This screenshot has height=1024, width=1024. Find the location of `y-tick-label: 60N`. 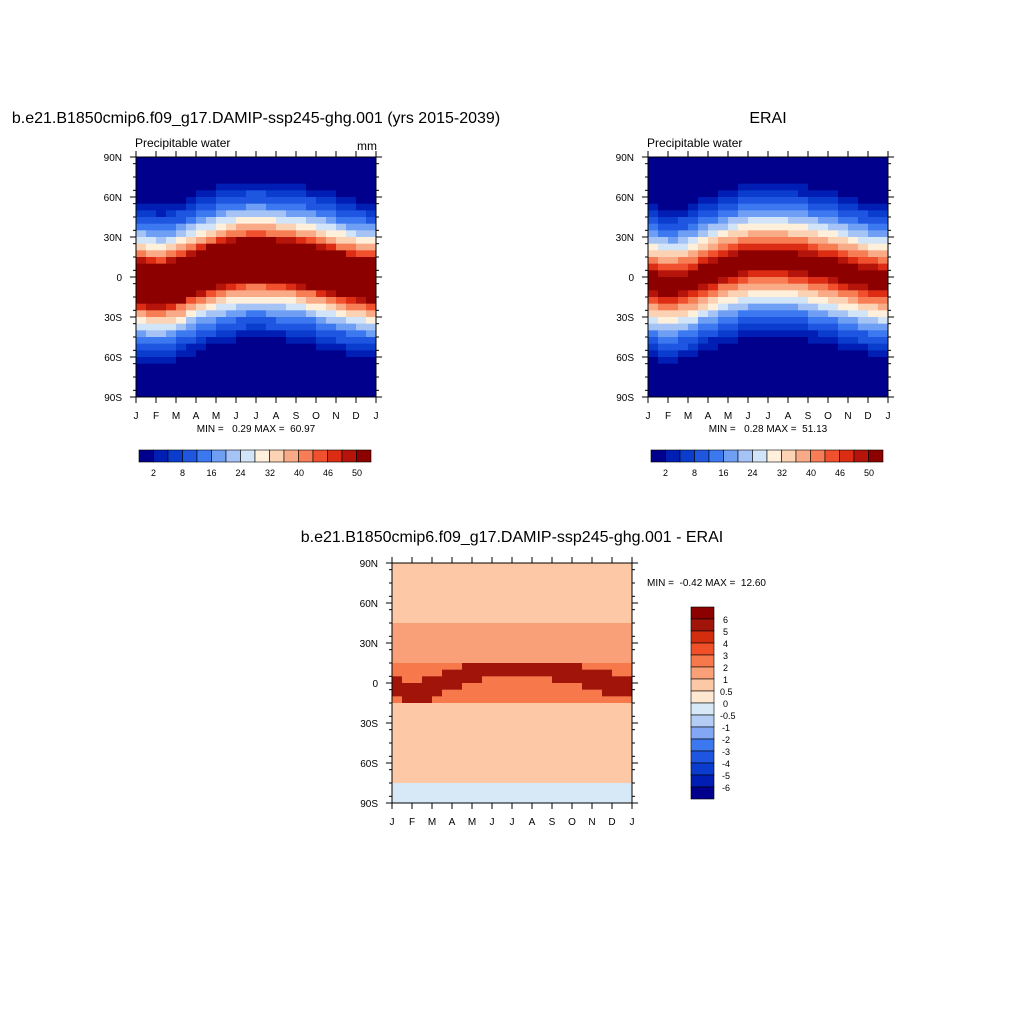

y-tick-label: 60N is located at coordinates (113, 198).